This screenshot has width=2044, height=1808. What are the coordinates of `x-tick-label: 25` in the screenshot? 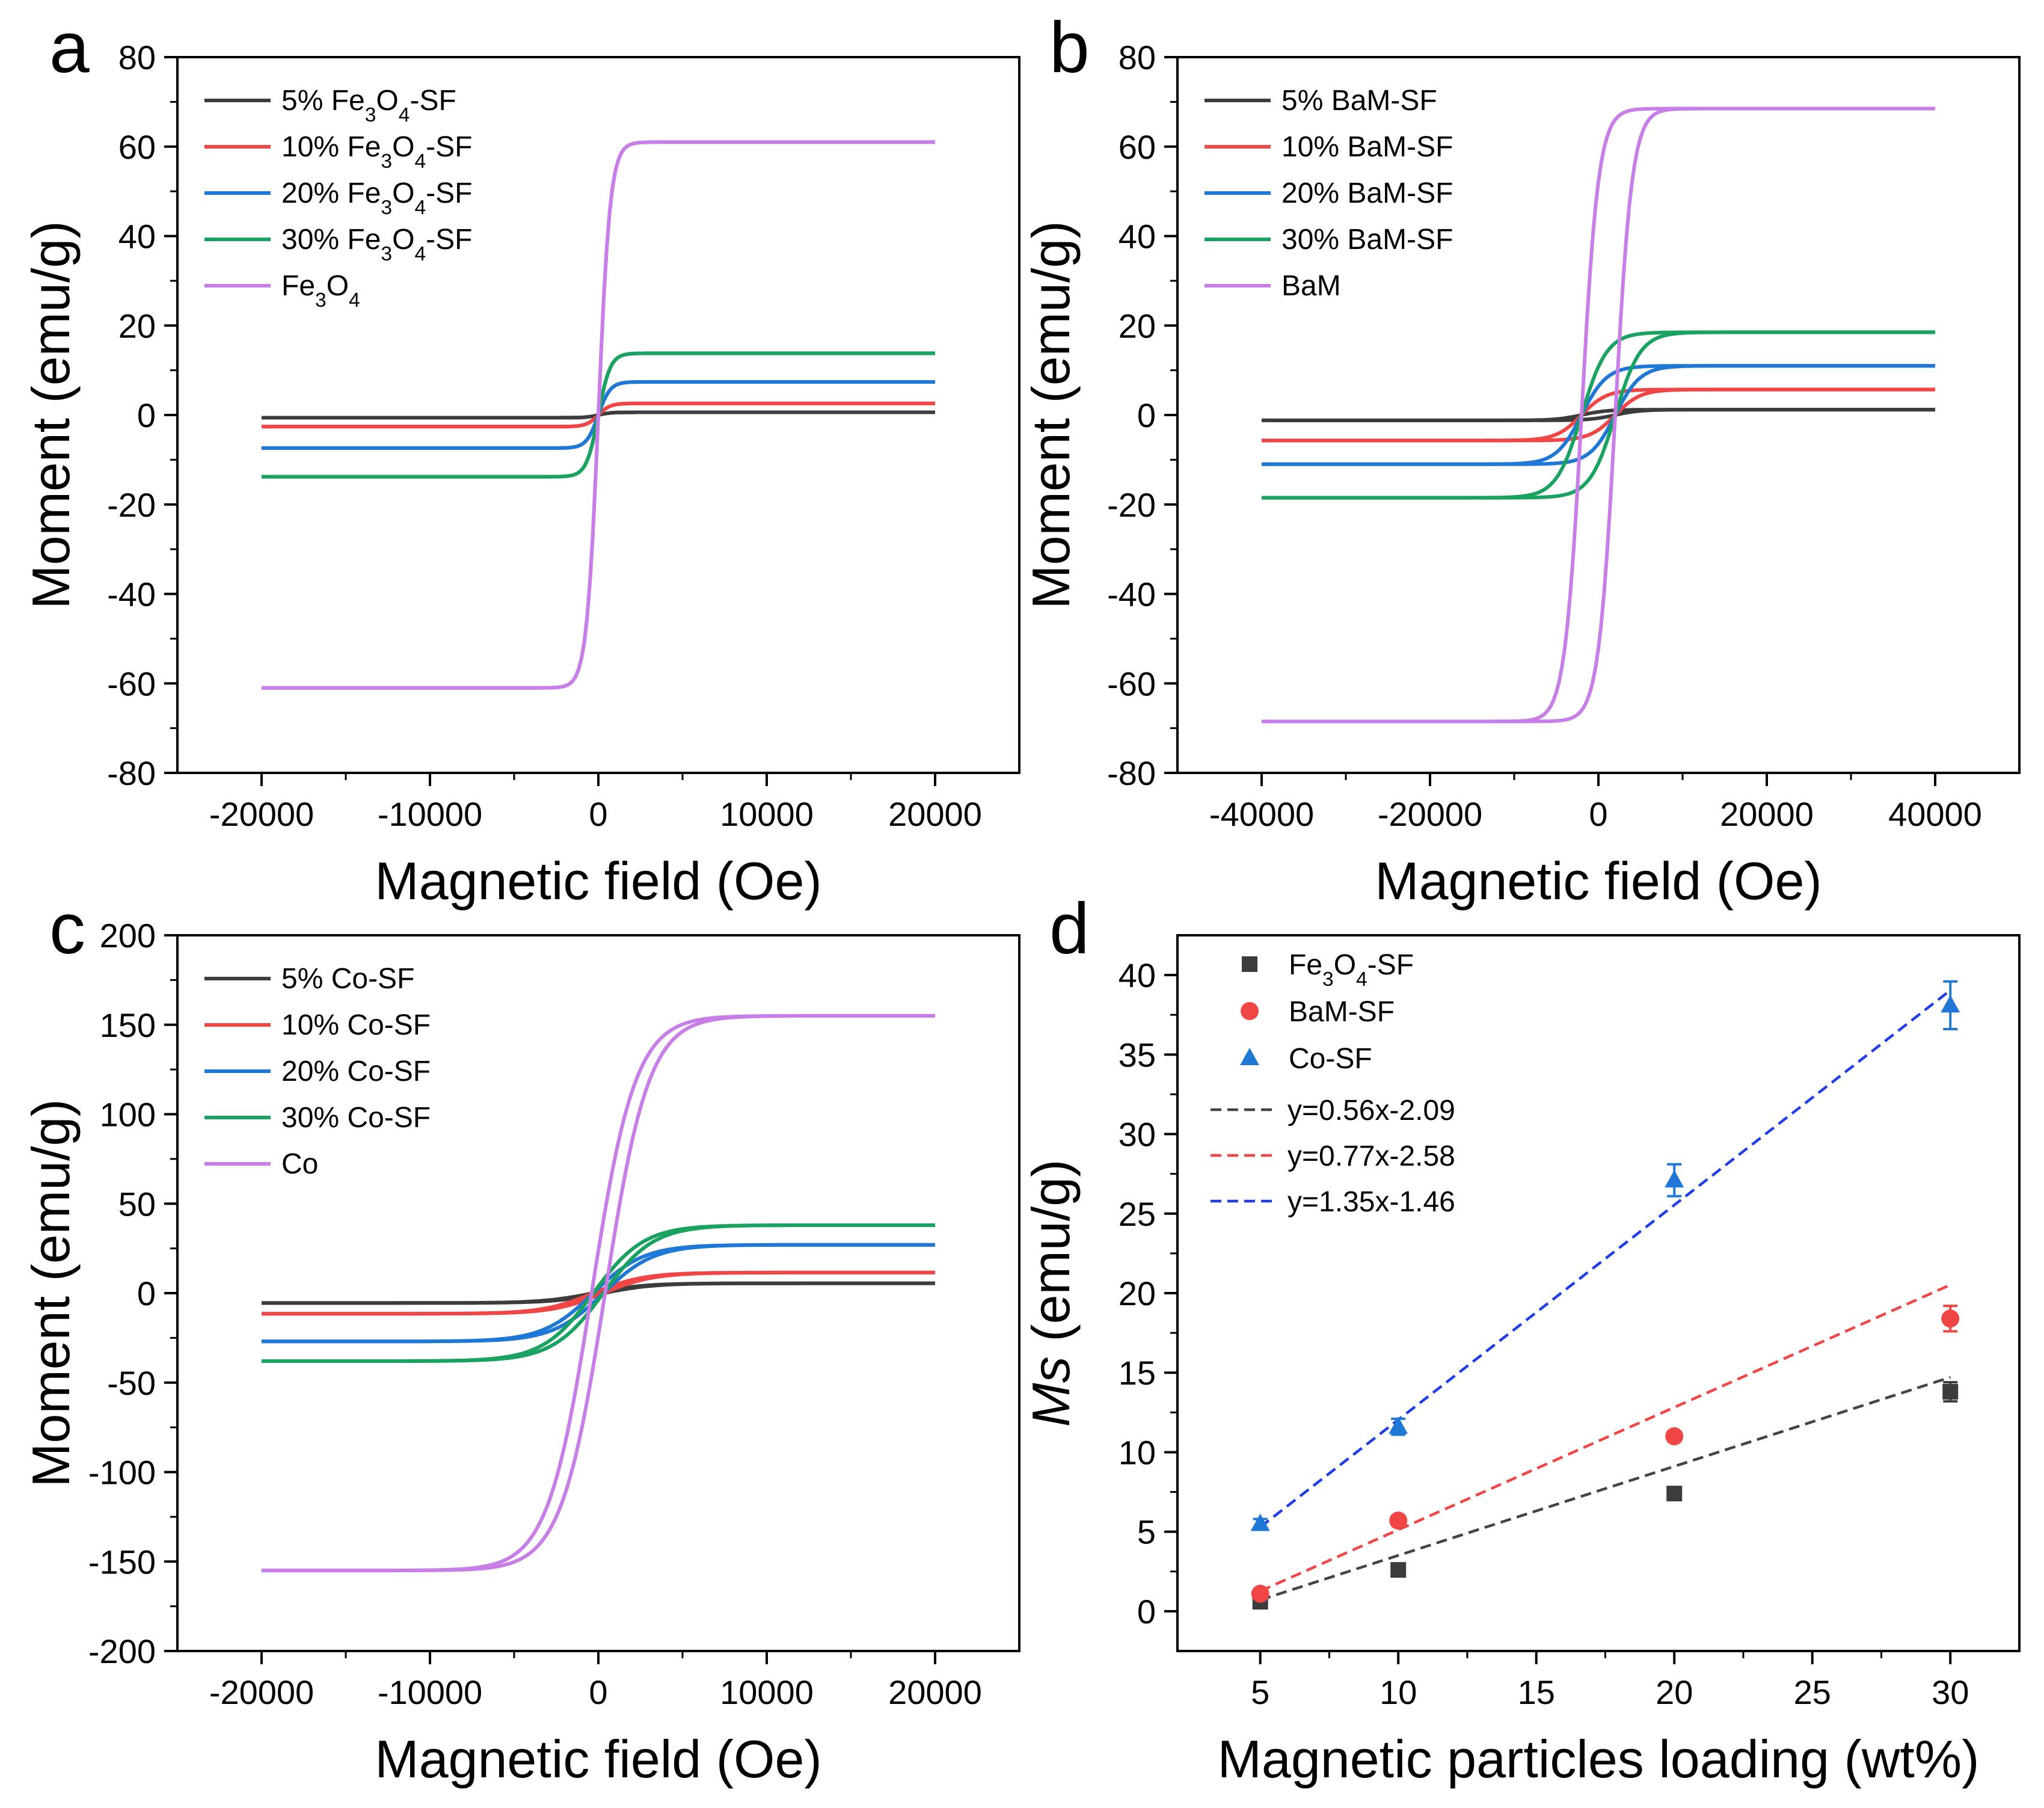 It's located at (1812, 1692).